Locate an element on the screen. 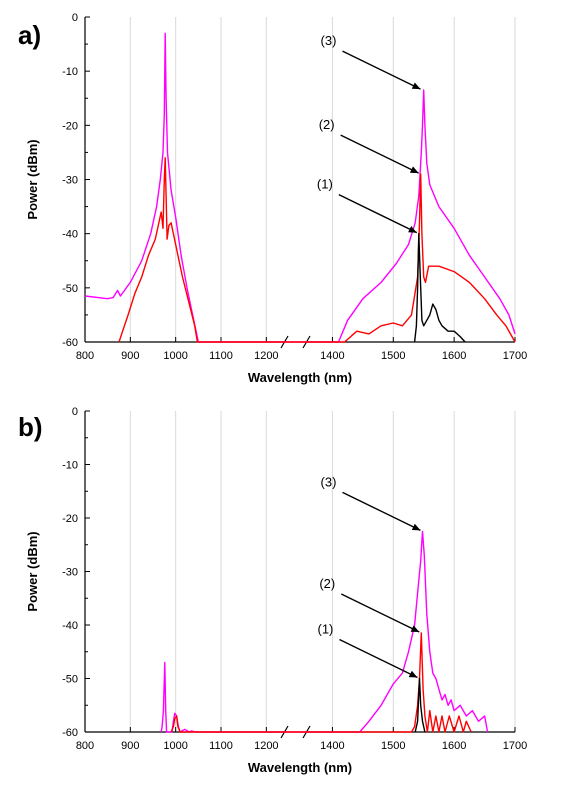  panel-label: a) is located at coordinates (29, 35).